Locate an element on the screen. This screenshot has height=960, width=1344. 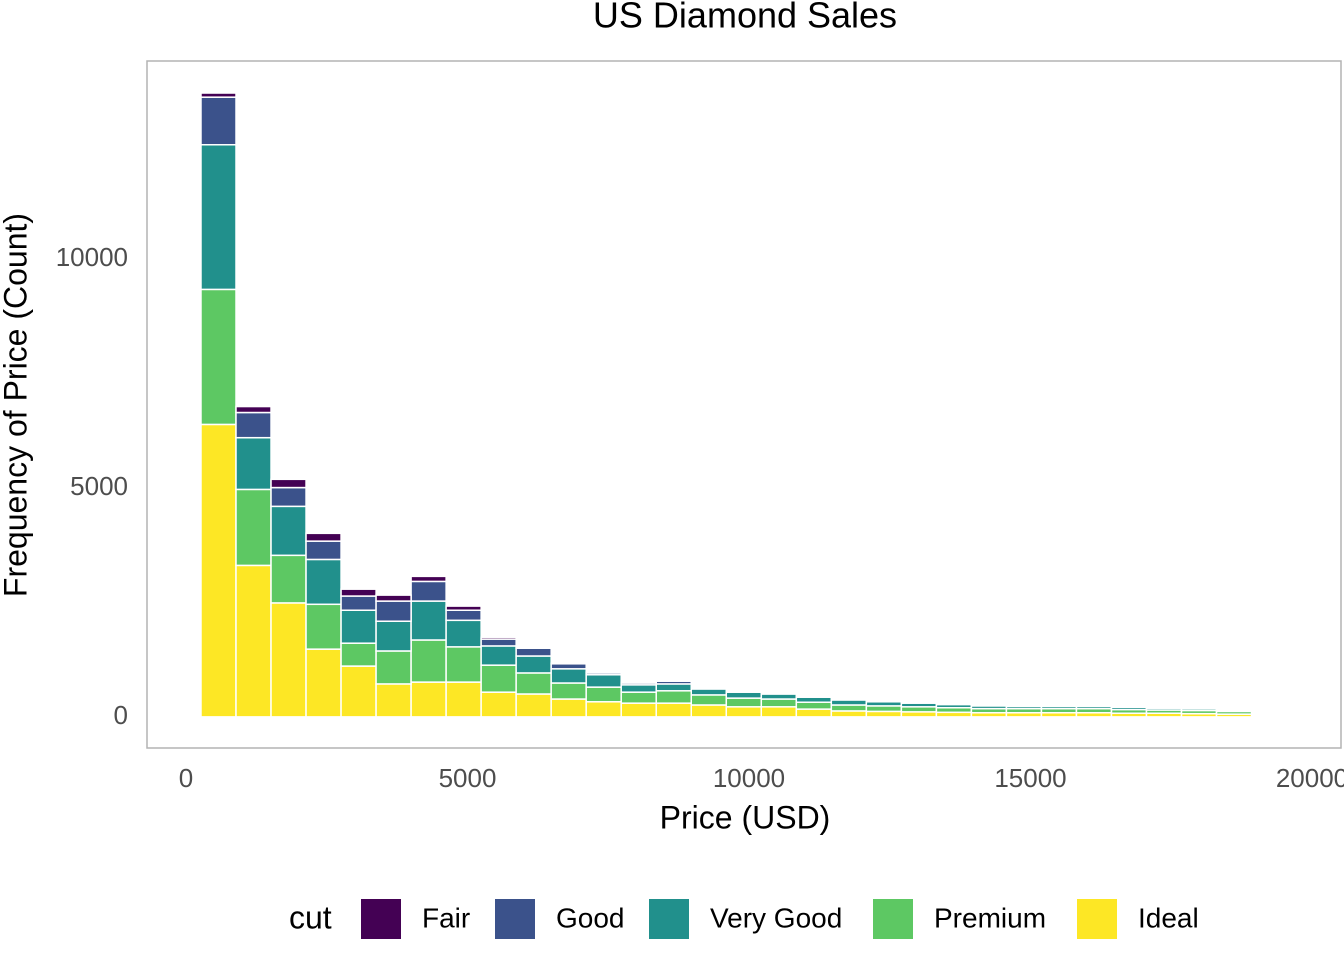
legend-title: cut is located at coordinates (310, 917).